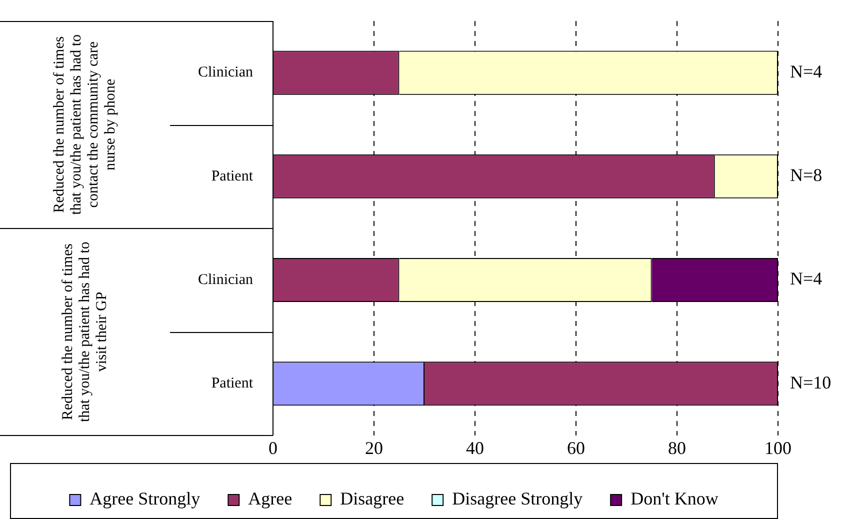  Describe the element at coordinates (270, 498) in the screenshot. I see `legend-label: Agree` at that location.